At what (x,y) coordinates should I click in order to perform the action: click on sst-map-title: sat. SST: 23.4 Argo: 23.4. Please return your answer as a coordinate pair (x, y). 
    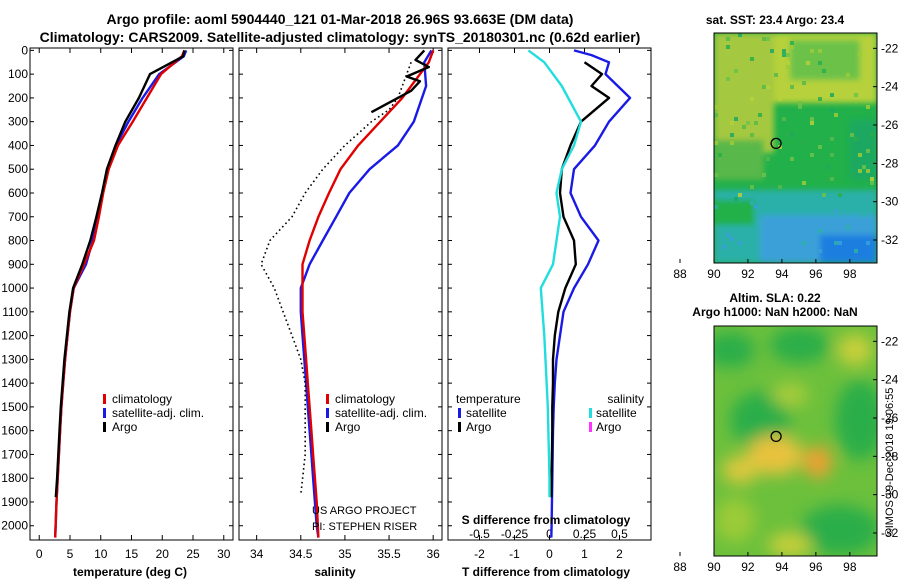
    Looking at the image, I should click on (775, 20).